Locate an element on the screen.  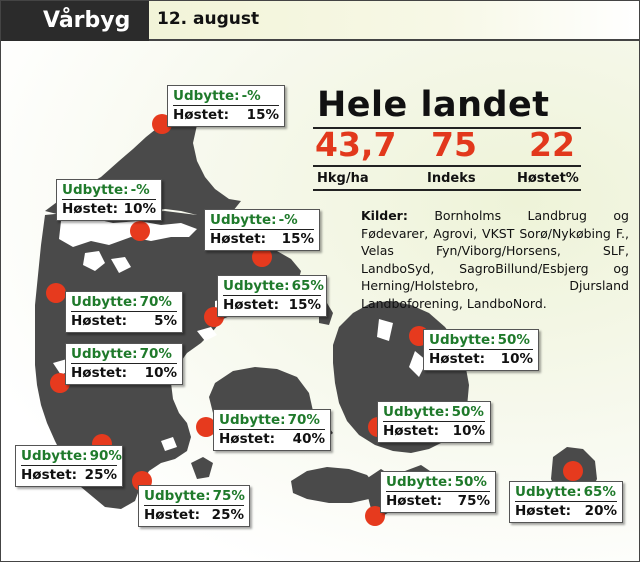
region-label: Udbytte: 70% Høstet: 10% is located at coordinates (124, 364).